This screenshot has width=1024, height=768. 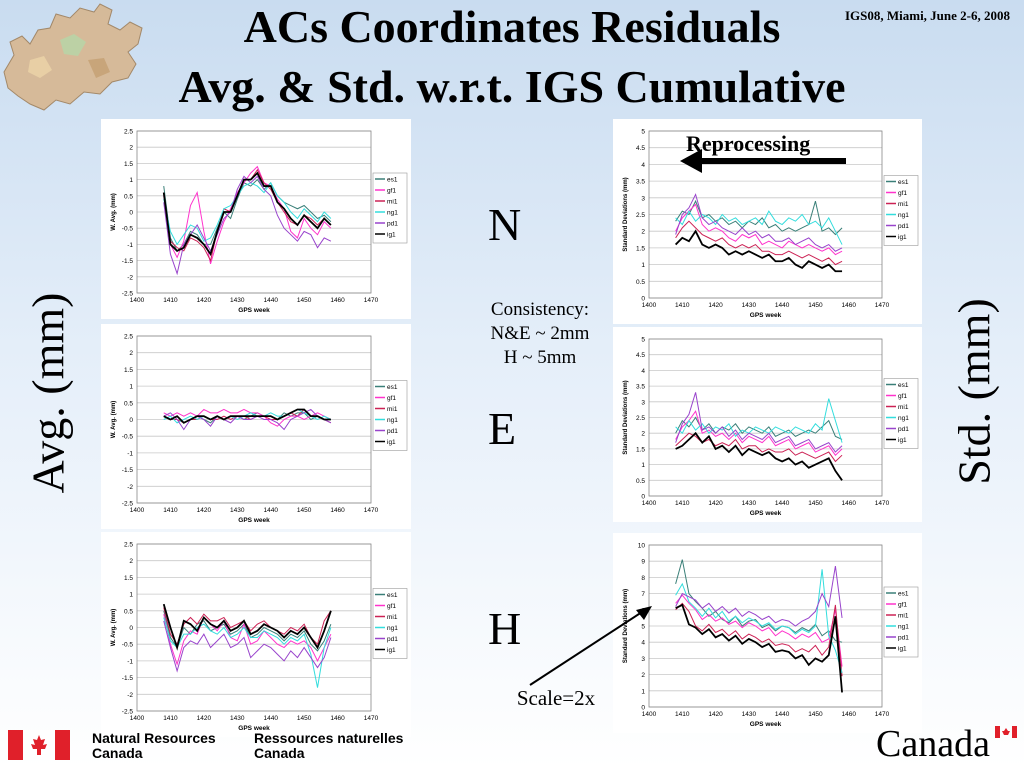 What do you see at coordinates (39, 745) in the screenshot?
I see `canada-flag-icon` at bounding box center [39, 745].